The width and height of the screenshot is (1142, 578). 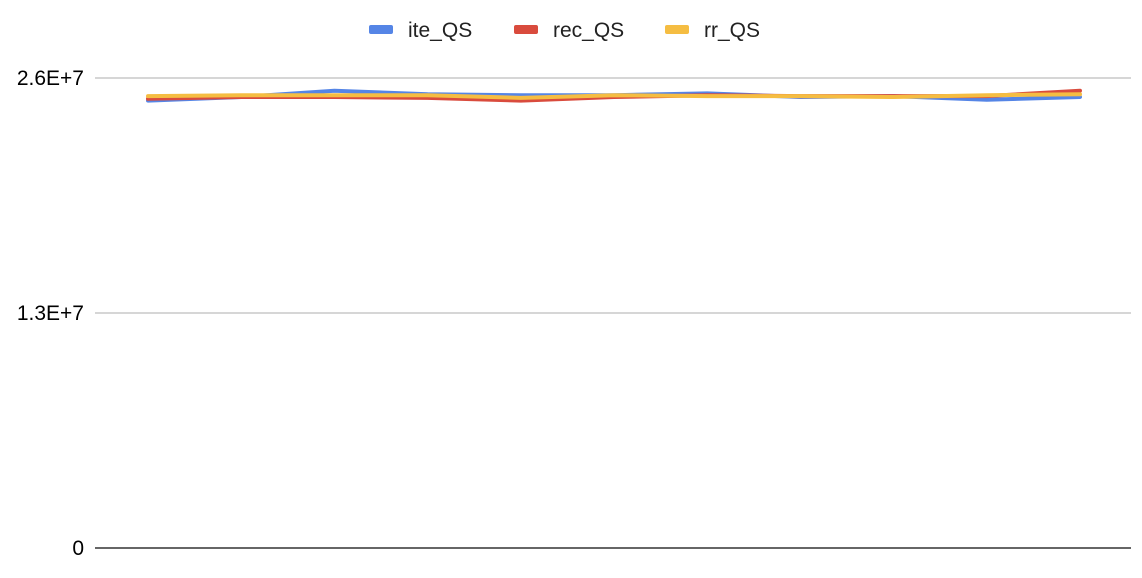 I want to click on legend: ite_QS rec_QS rr_QS, so click(x=564, y=30).